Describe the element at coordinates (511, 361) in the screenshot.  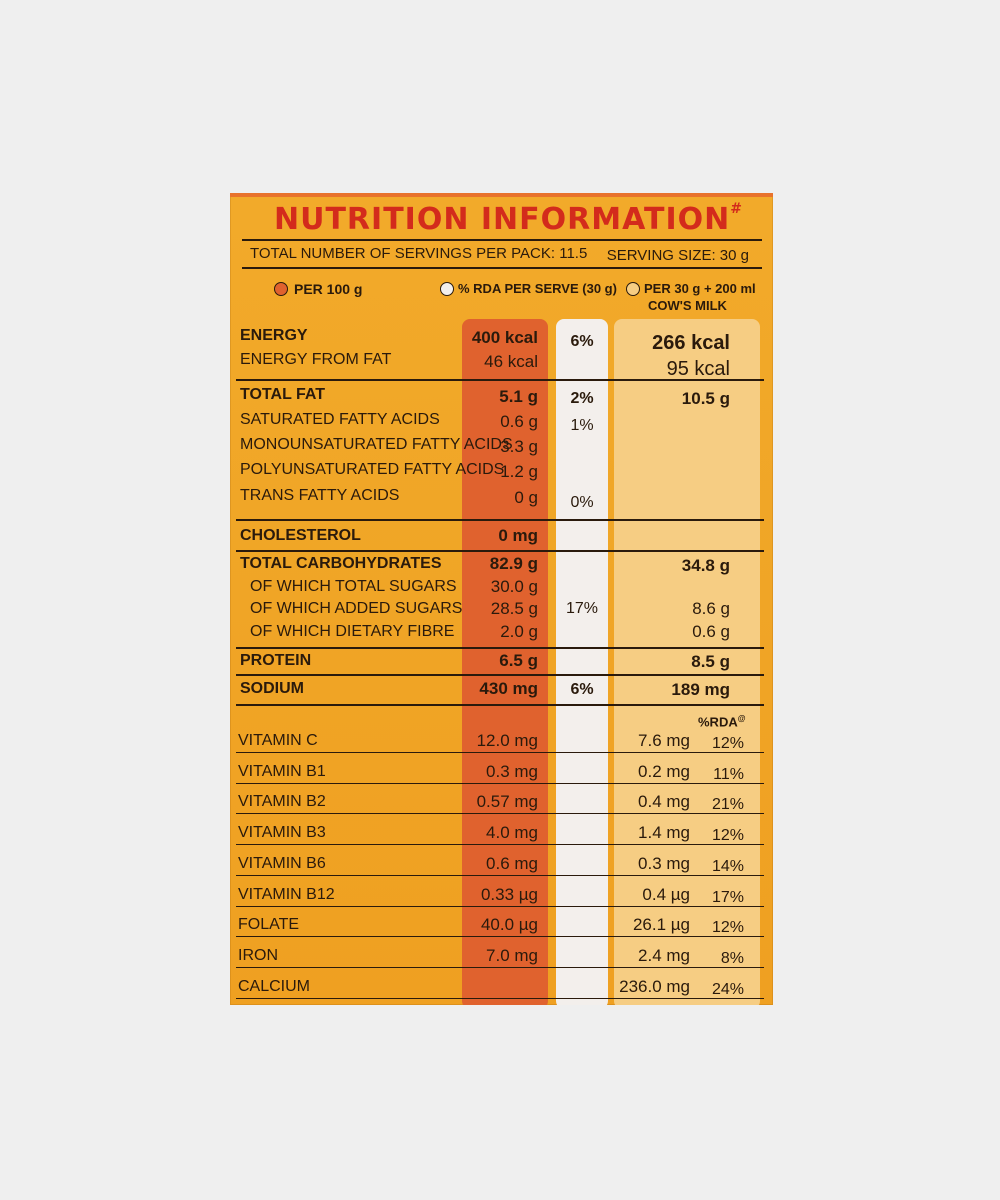
I see `per100-energy-fat: 46 kcal` at that location.